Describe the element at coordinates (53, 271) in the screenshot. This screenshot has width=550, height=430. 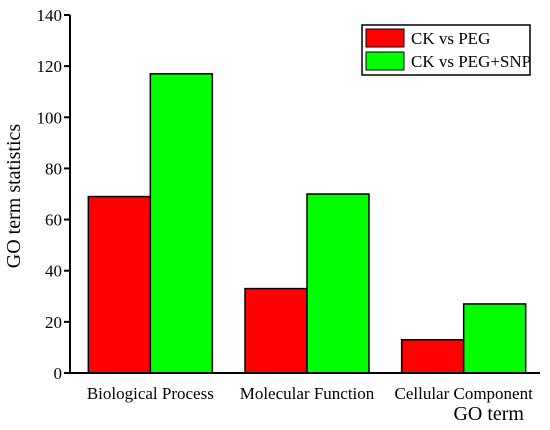
I see `y-tick-label: 40` at that location.